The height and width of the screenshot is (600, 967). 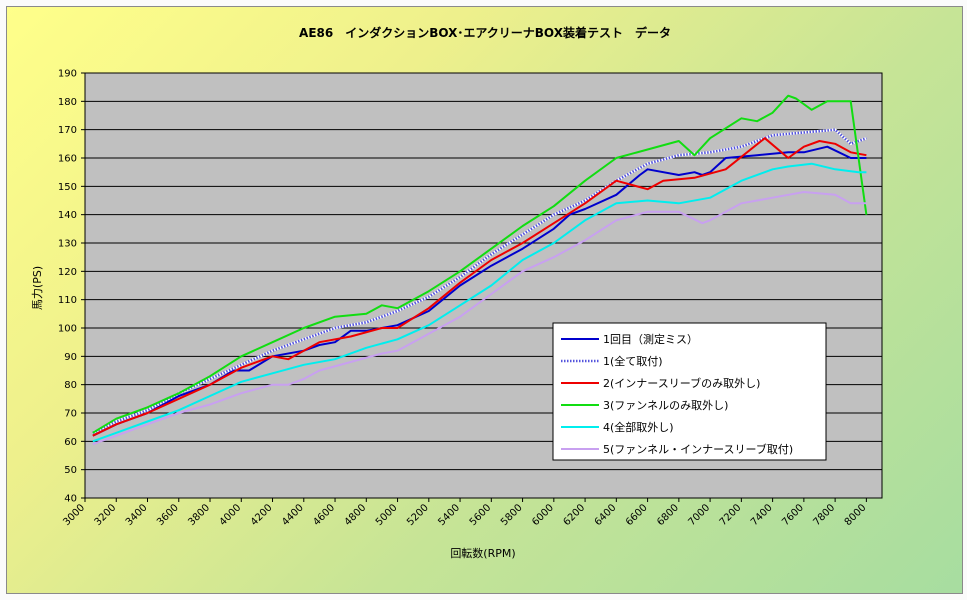 I want to click on x-axis-label: 回転数(RPM), so click(x=482, y=553).